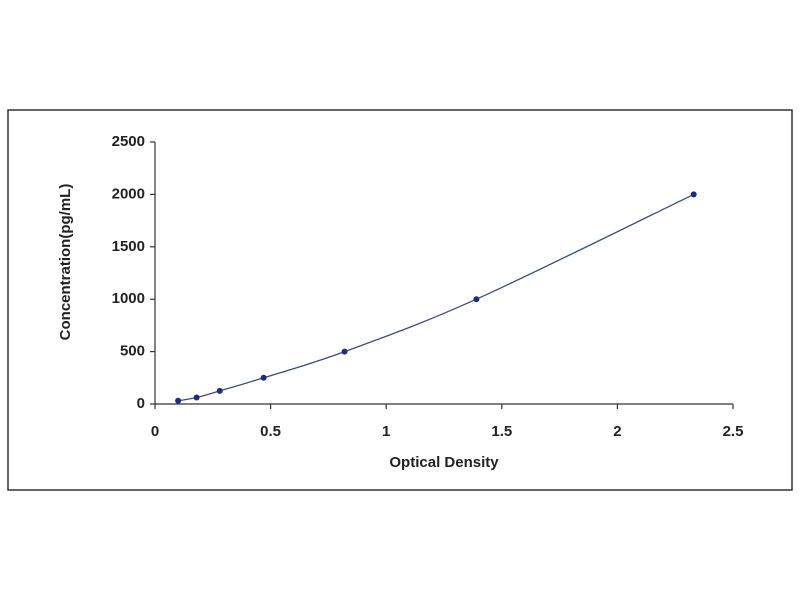  Describe the element at coordinates (128, 193) in the screenshot. I see `y-tick-label: 2000` at that location.